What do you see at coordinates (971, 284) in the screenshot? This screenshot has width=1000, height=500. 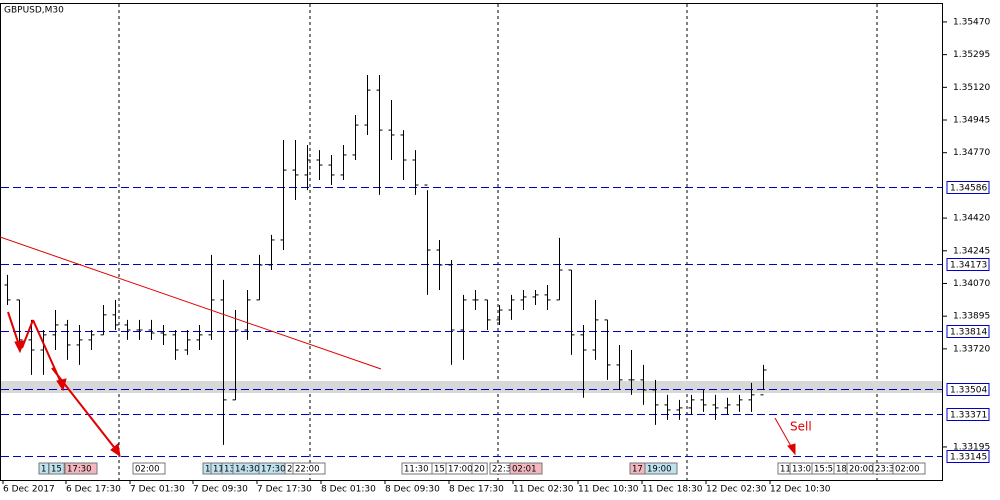 I see `y-tick-label: 1.34070` at bounding box center [971, 284].